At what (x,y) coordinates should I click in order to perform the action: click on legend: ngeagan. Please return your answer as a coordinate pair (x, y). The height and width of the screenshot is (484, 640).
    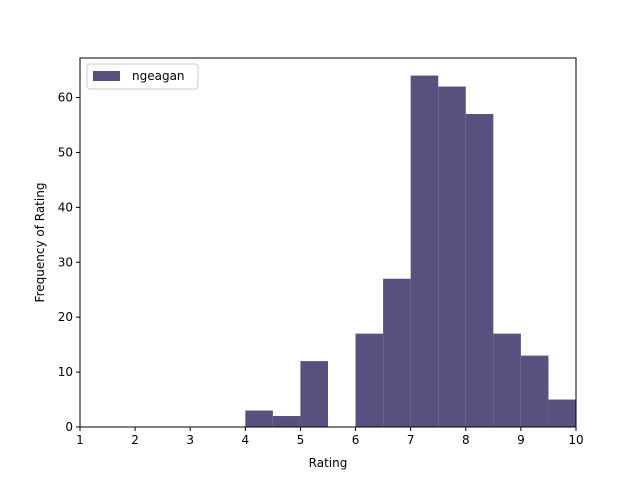
    Looking at the image, I should click on (142, 76).